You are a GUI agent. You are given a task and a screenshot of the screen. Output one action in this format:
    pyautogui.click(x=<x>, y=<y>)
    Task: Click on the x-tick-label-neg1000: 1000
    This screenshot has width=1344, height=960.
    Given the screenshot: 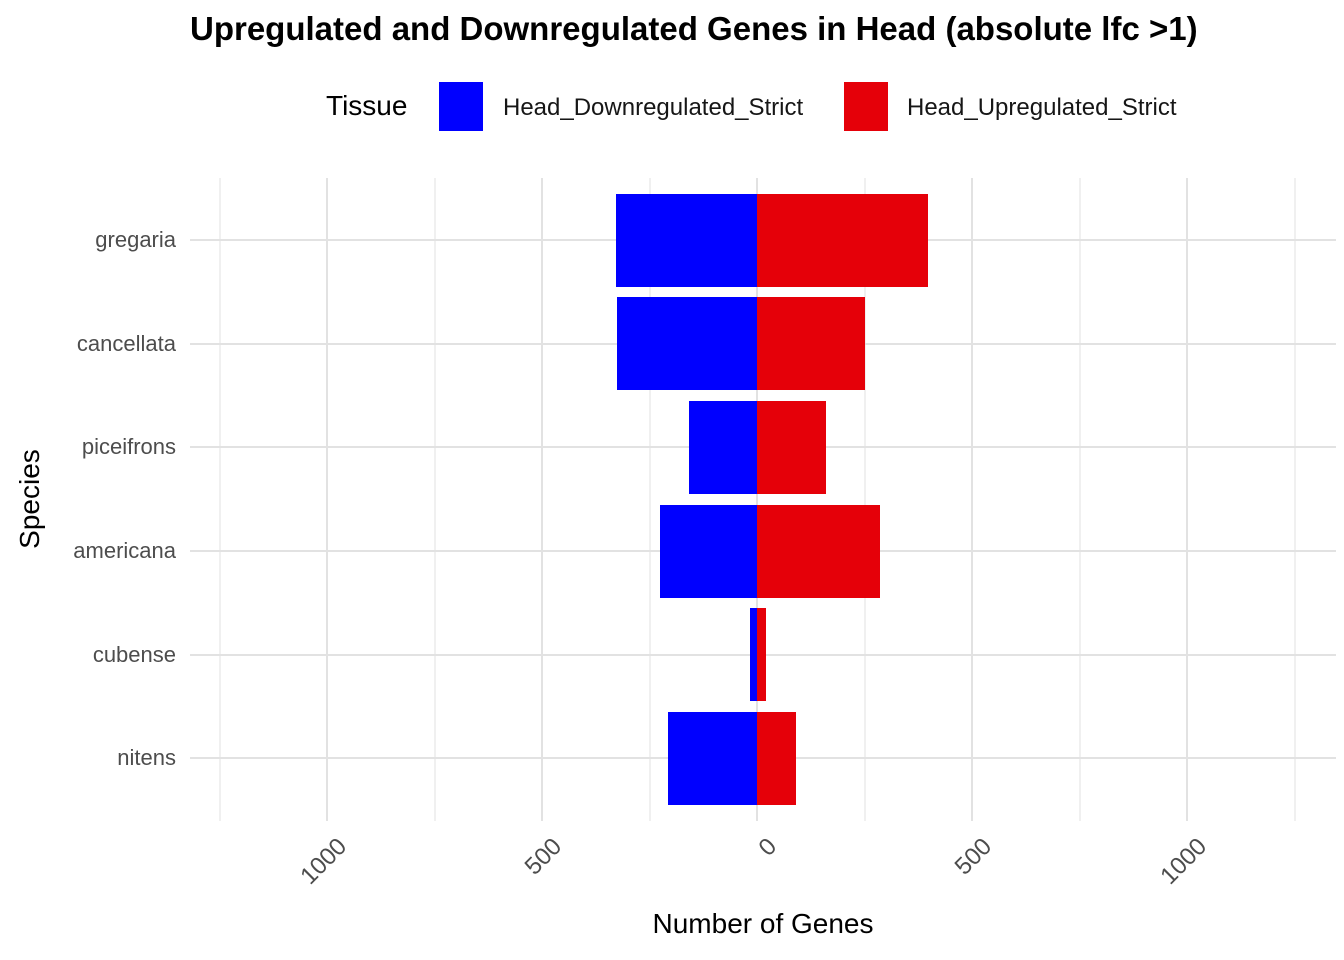 What is the action you would take?
    pyautogui.click(x=324, y=861)
    